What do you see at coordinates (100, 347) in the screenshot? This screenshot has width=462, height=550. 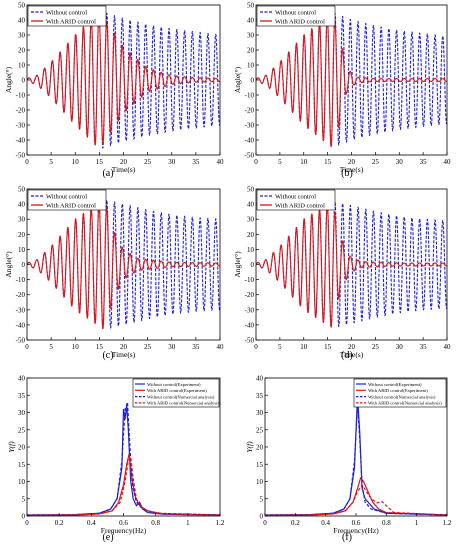 I see `x-tick-label: 15` at bounding box center [100, 347].